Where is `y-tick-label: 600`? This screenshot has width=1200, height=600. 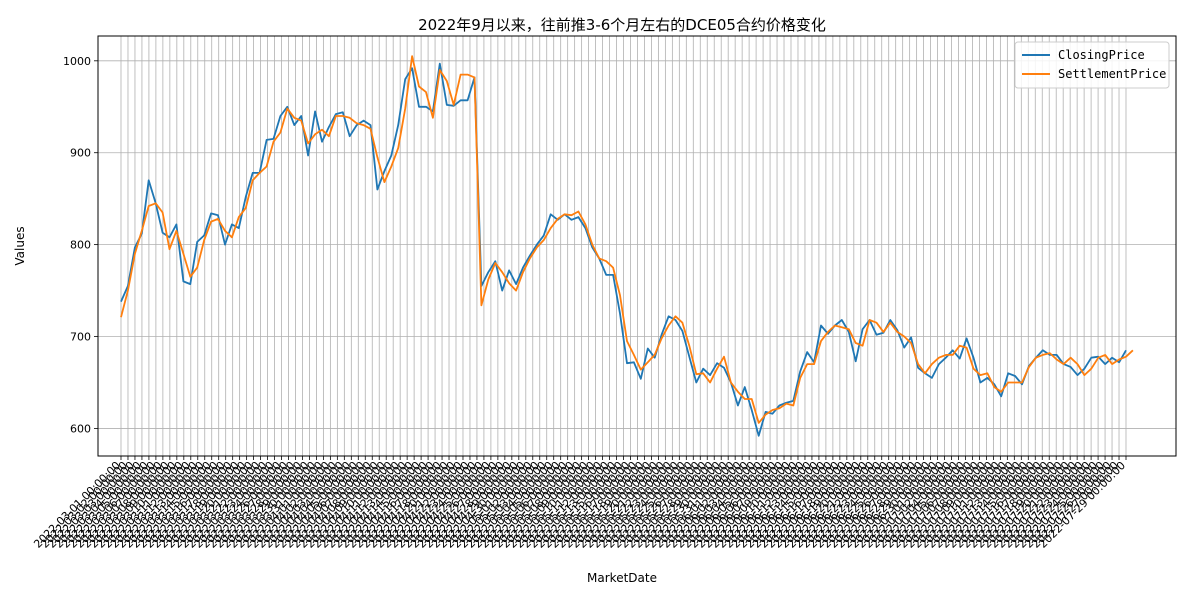 y-tick-label: 600 is located at coordinates (80, 428).